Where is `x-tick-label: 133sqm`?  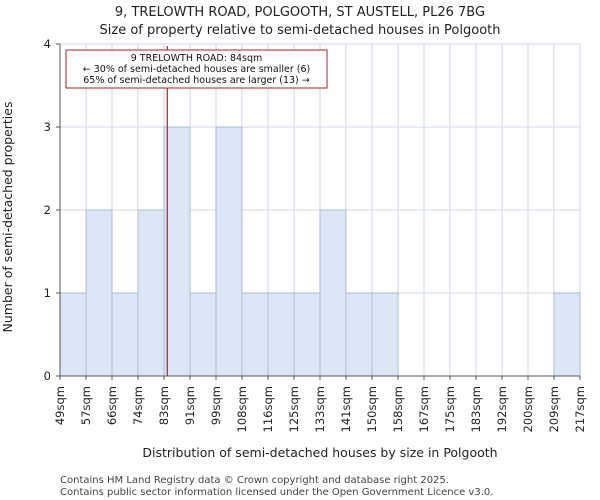 x-tick-label: 133sqm is located at coordinates (320, 409).